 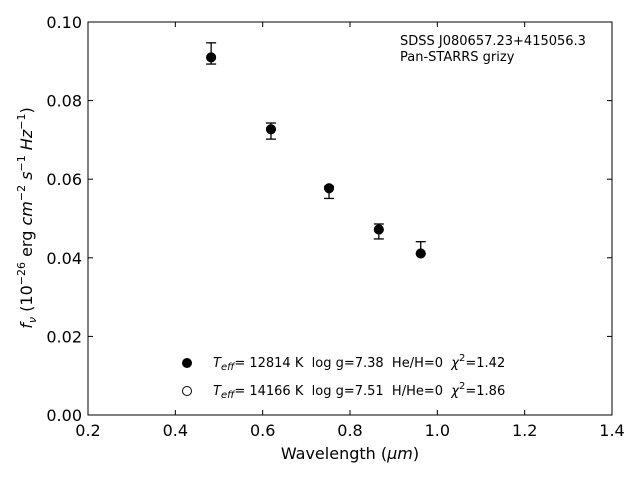 I want to click on y-tick-label: 0.00, so click(x=64, y=415).